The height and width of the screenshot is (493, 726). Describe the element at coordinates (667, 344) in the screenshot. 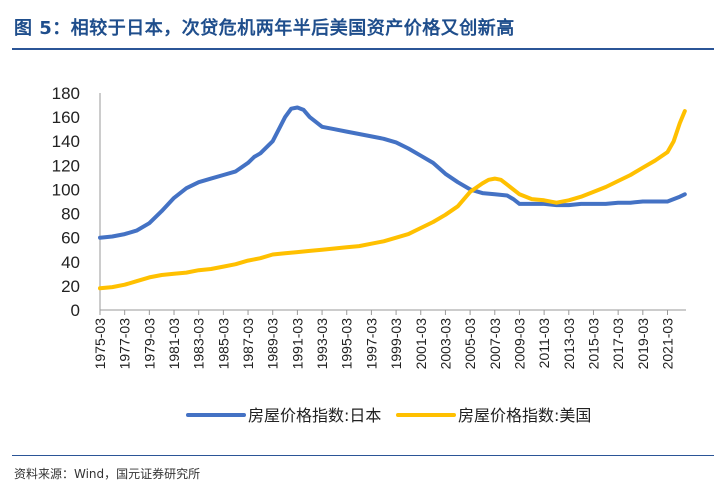

I see `x-tick-label: 2021-03` at that location.